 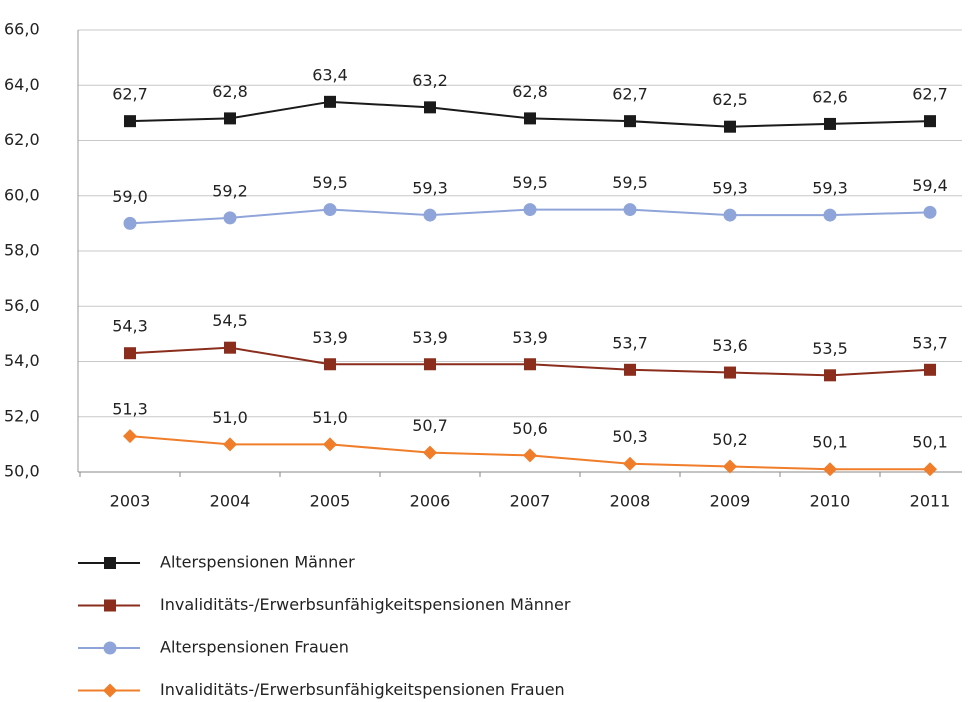 I want to click on legend-label: Alterspensionen Frauen, so click(x=254, y=647).